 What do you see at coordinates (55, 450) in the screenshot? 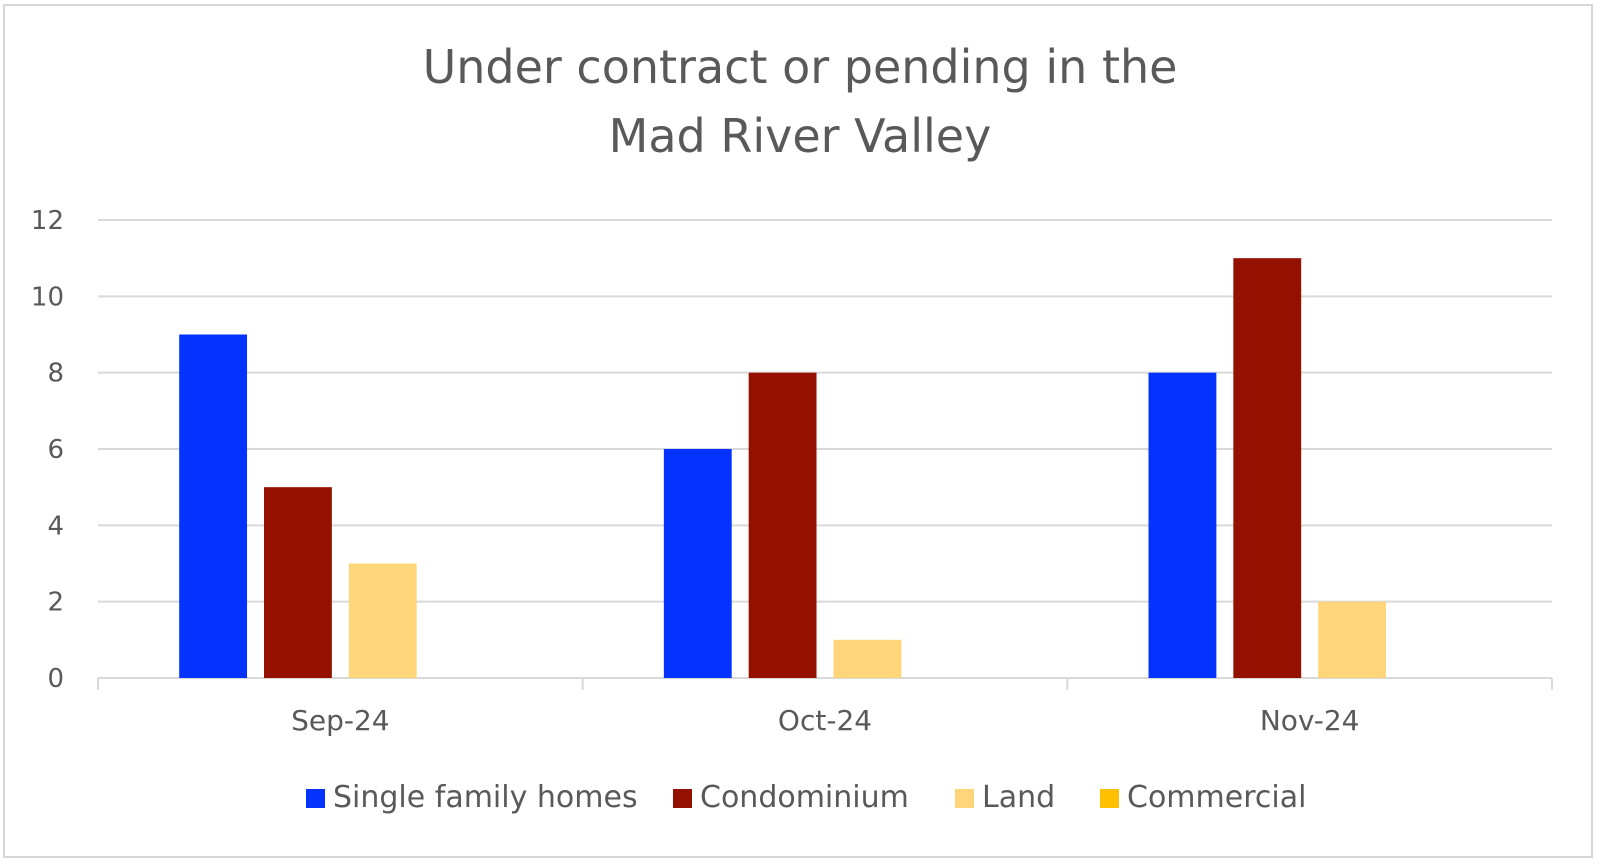
I see `y-tick-label-6: 6` at bounding box center [55, 450].